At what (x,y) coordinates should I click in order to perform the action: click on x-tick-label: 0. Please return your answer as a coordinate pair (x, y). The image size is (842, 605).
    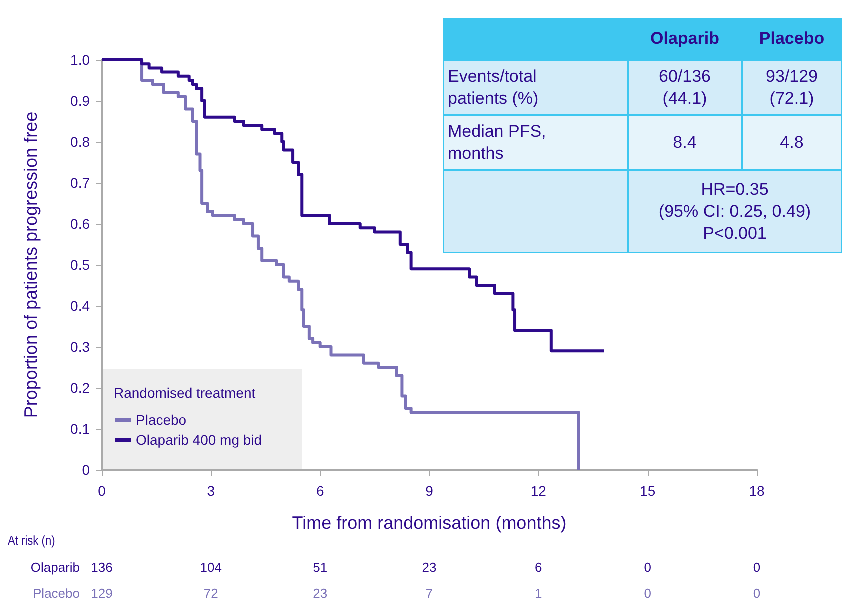
    Looking at the image, I should click on (102, 491).